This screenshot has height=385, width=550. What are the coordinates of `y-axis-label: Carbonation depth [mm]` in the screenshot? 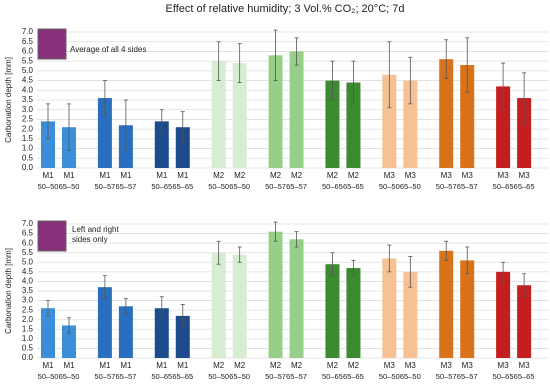 It's located at (8, 100).